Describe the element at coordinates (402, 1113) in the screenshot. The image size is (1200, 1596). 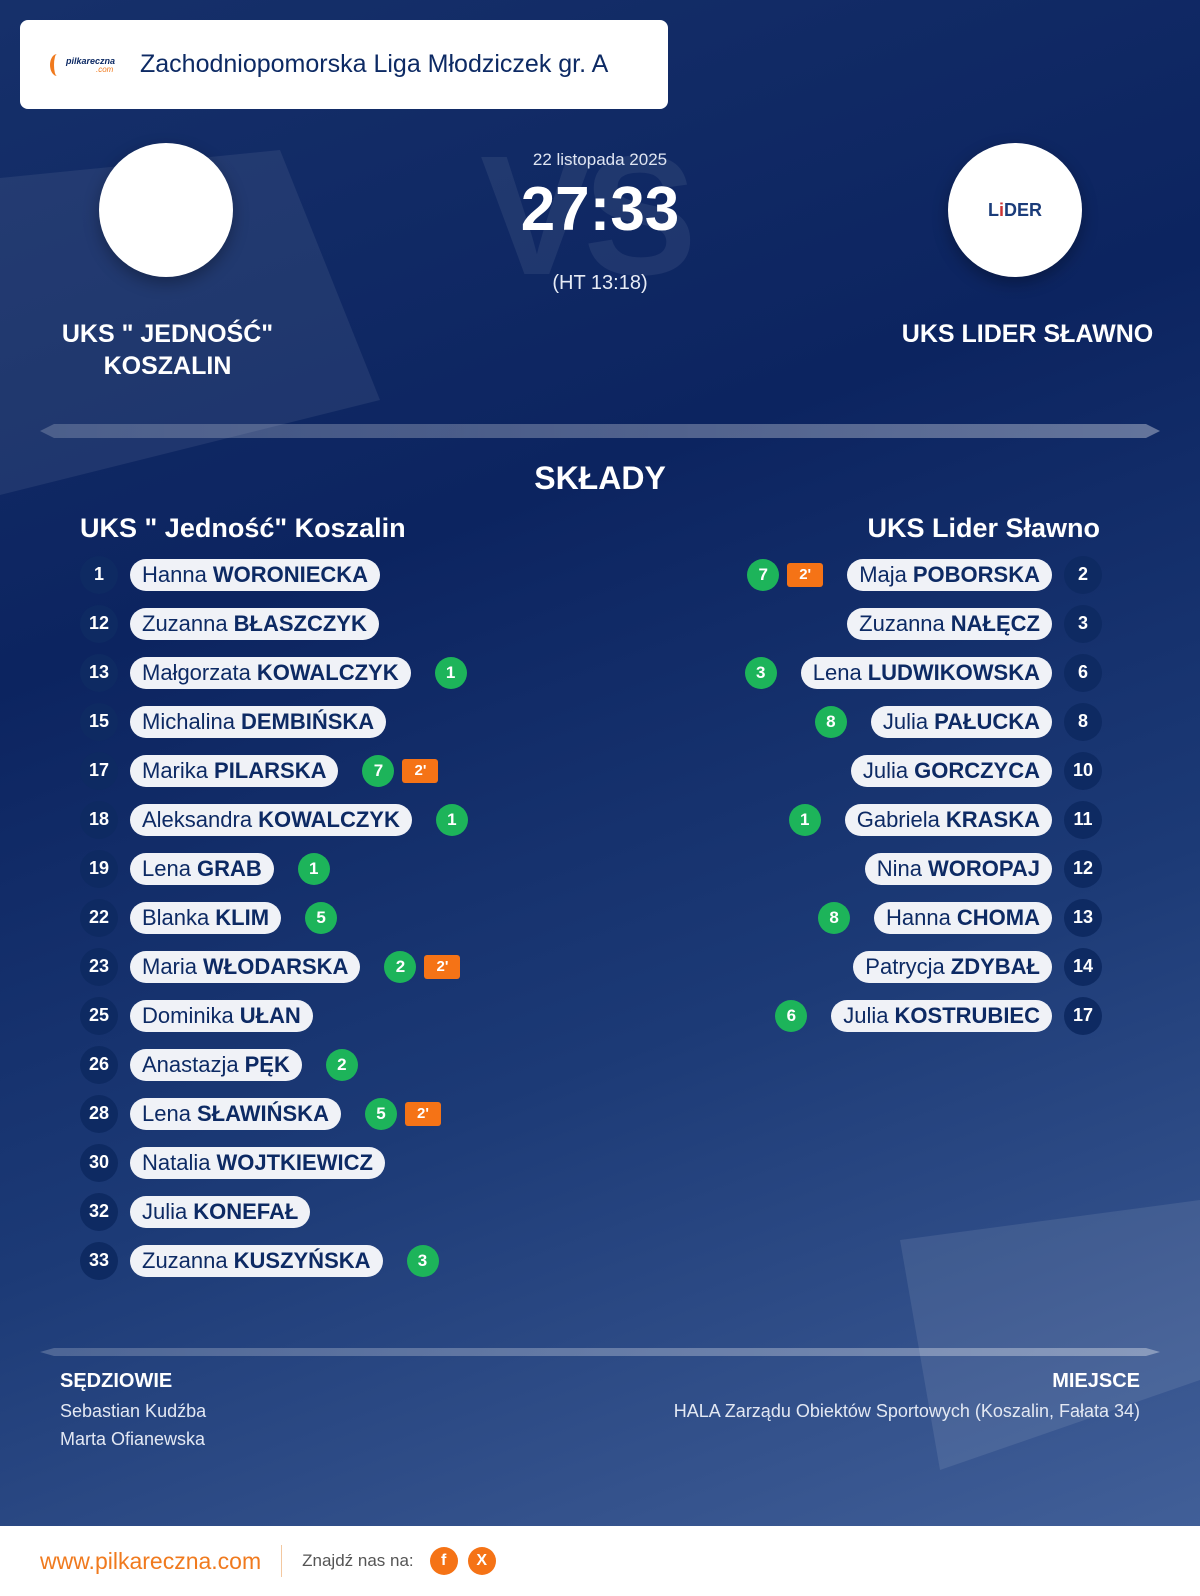
I see `player-stats: 5 2'` at that location.